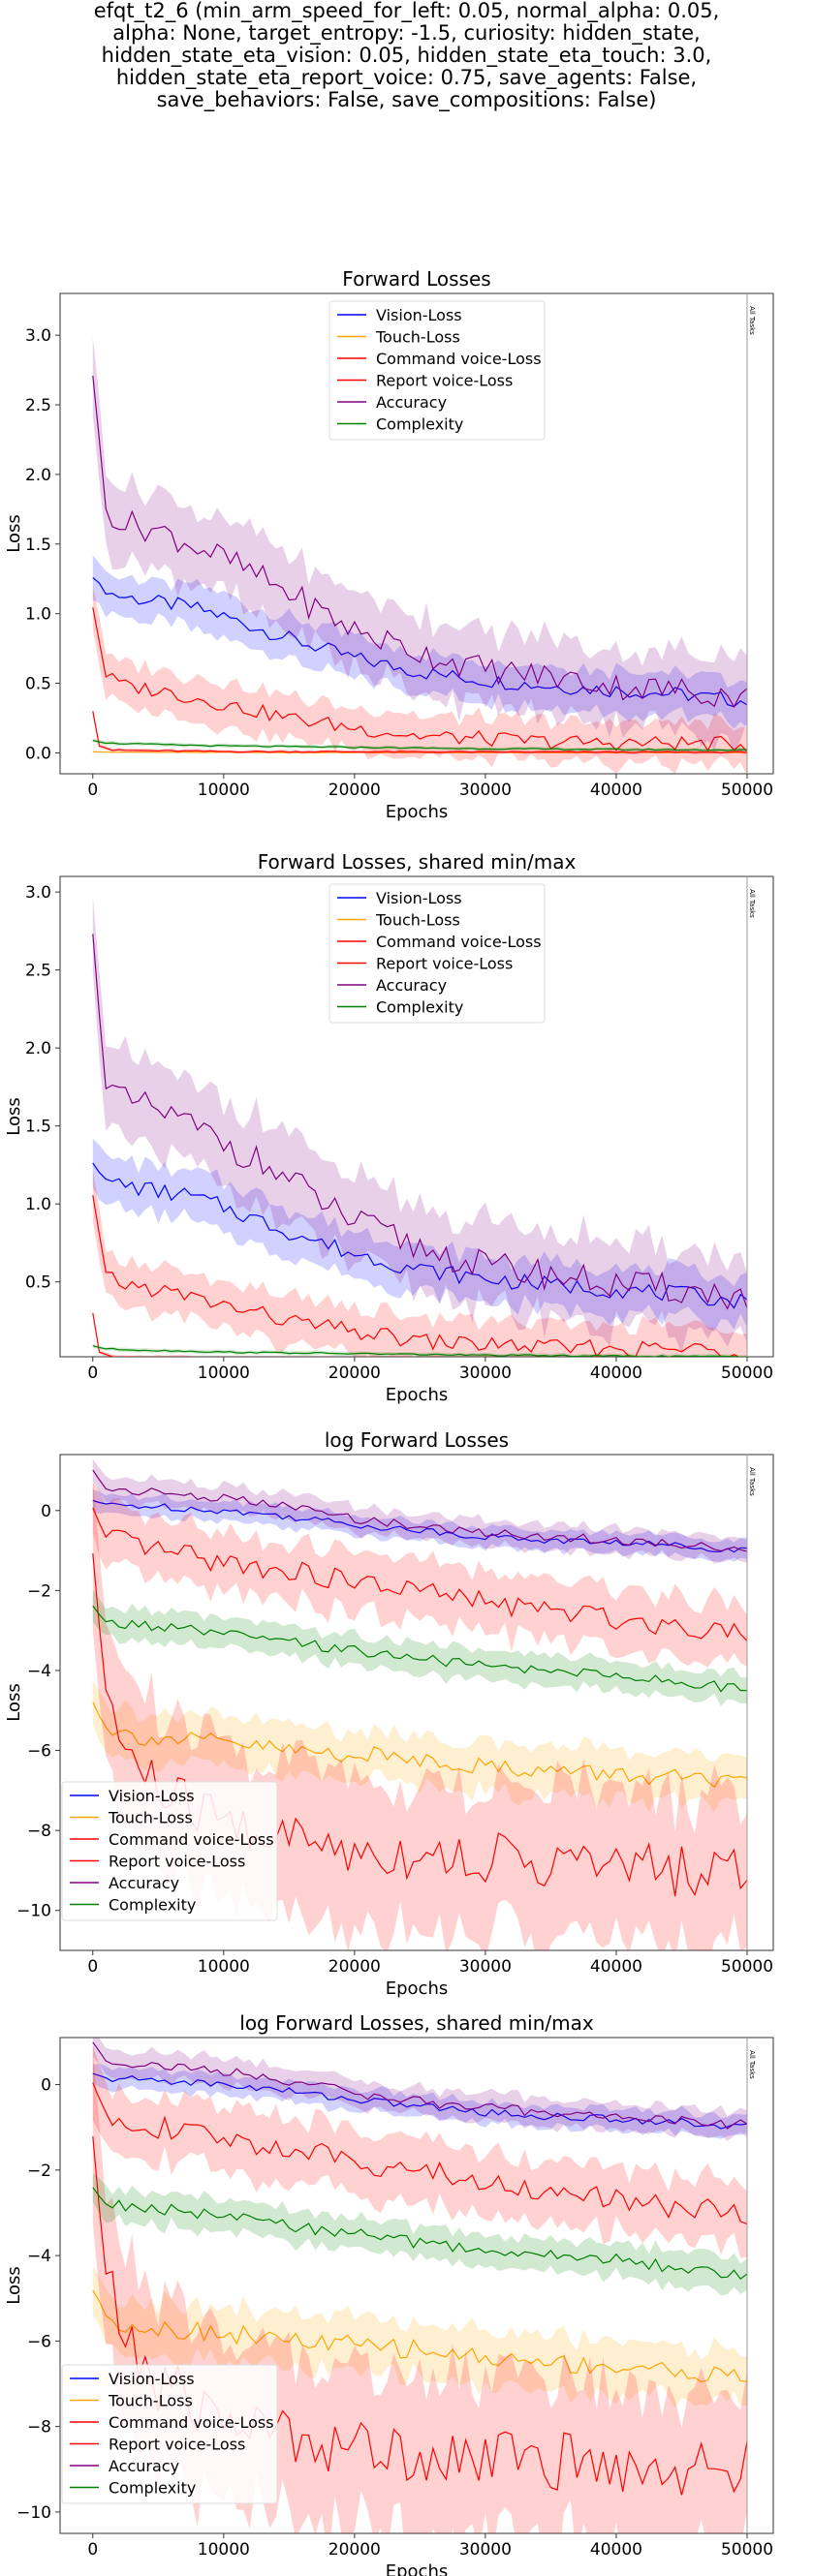 This screenshot has width=813, height=2576. Describe the element at coordinates (39, 1831) in the screenshot. I see `y-tick-label: −8` at that location.